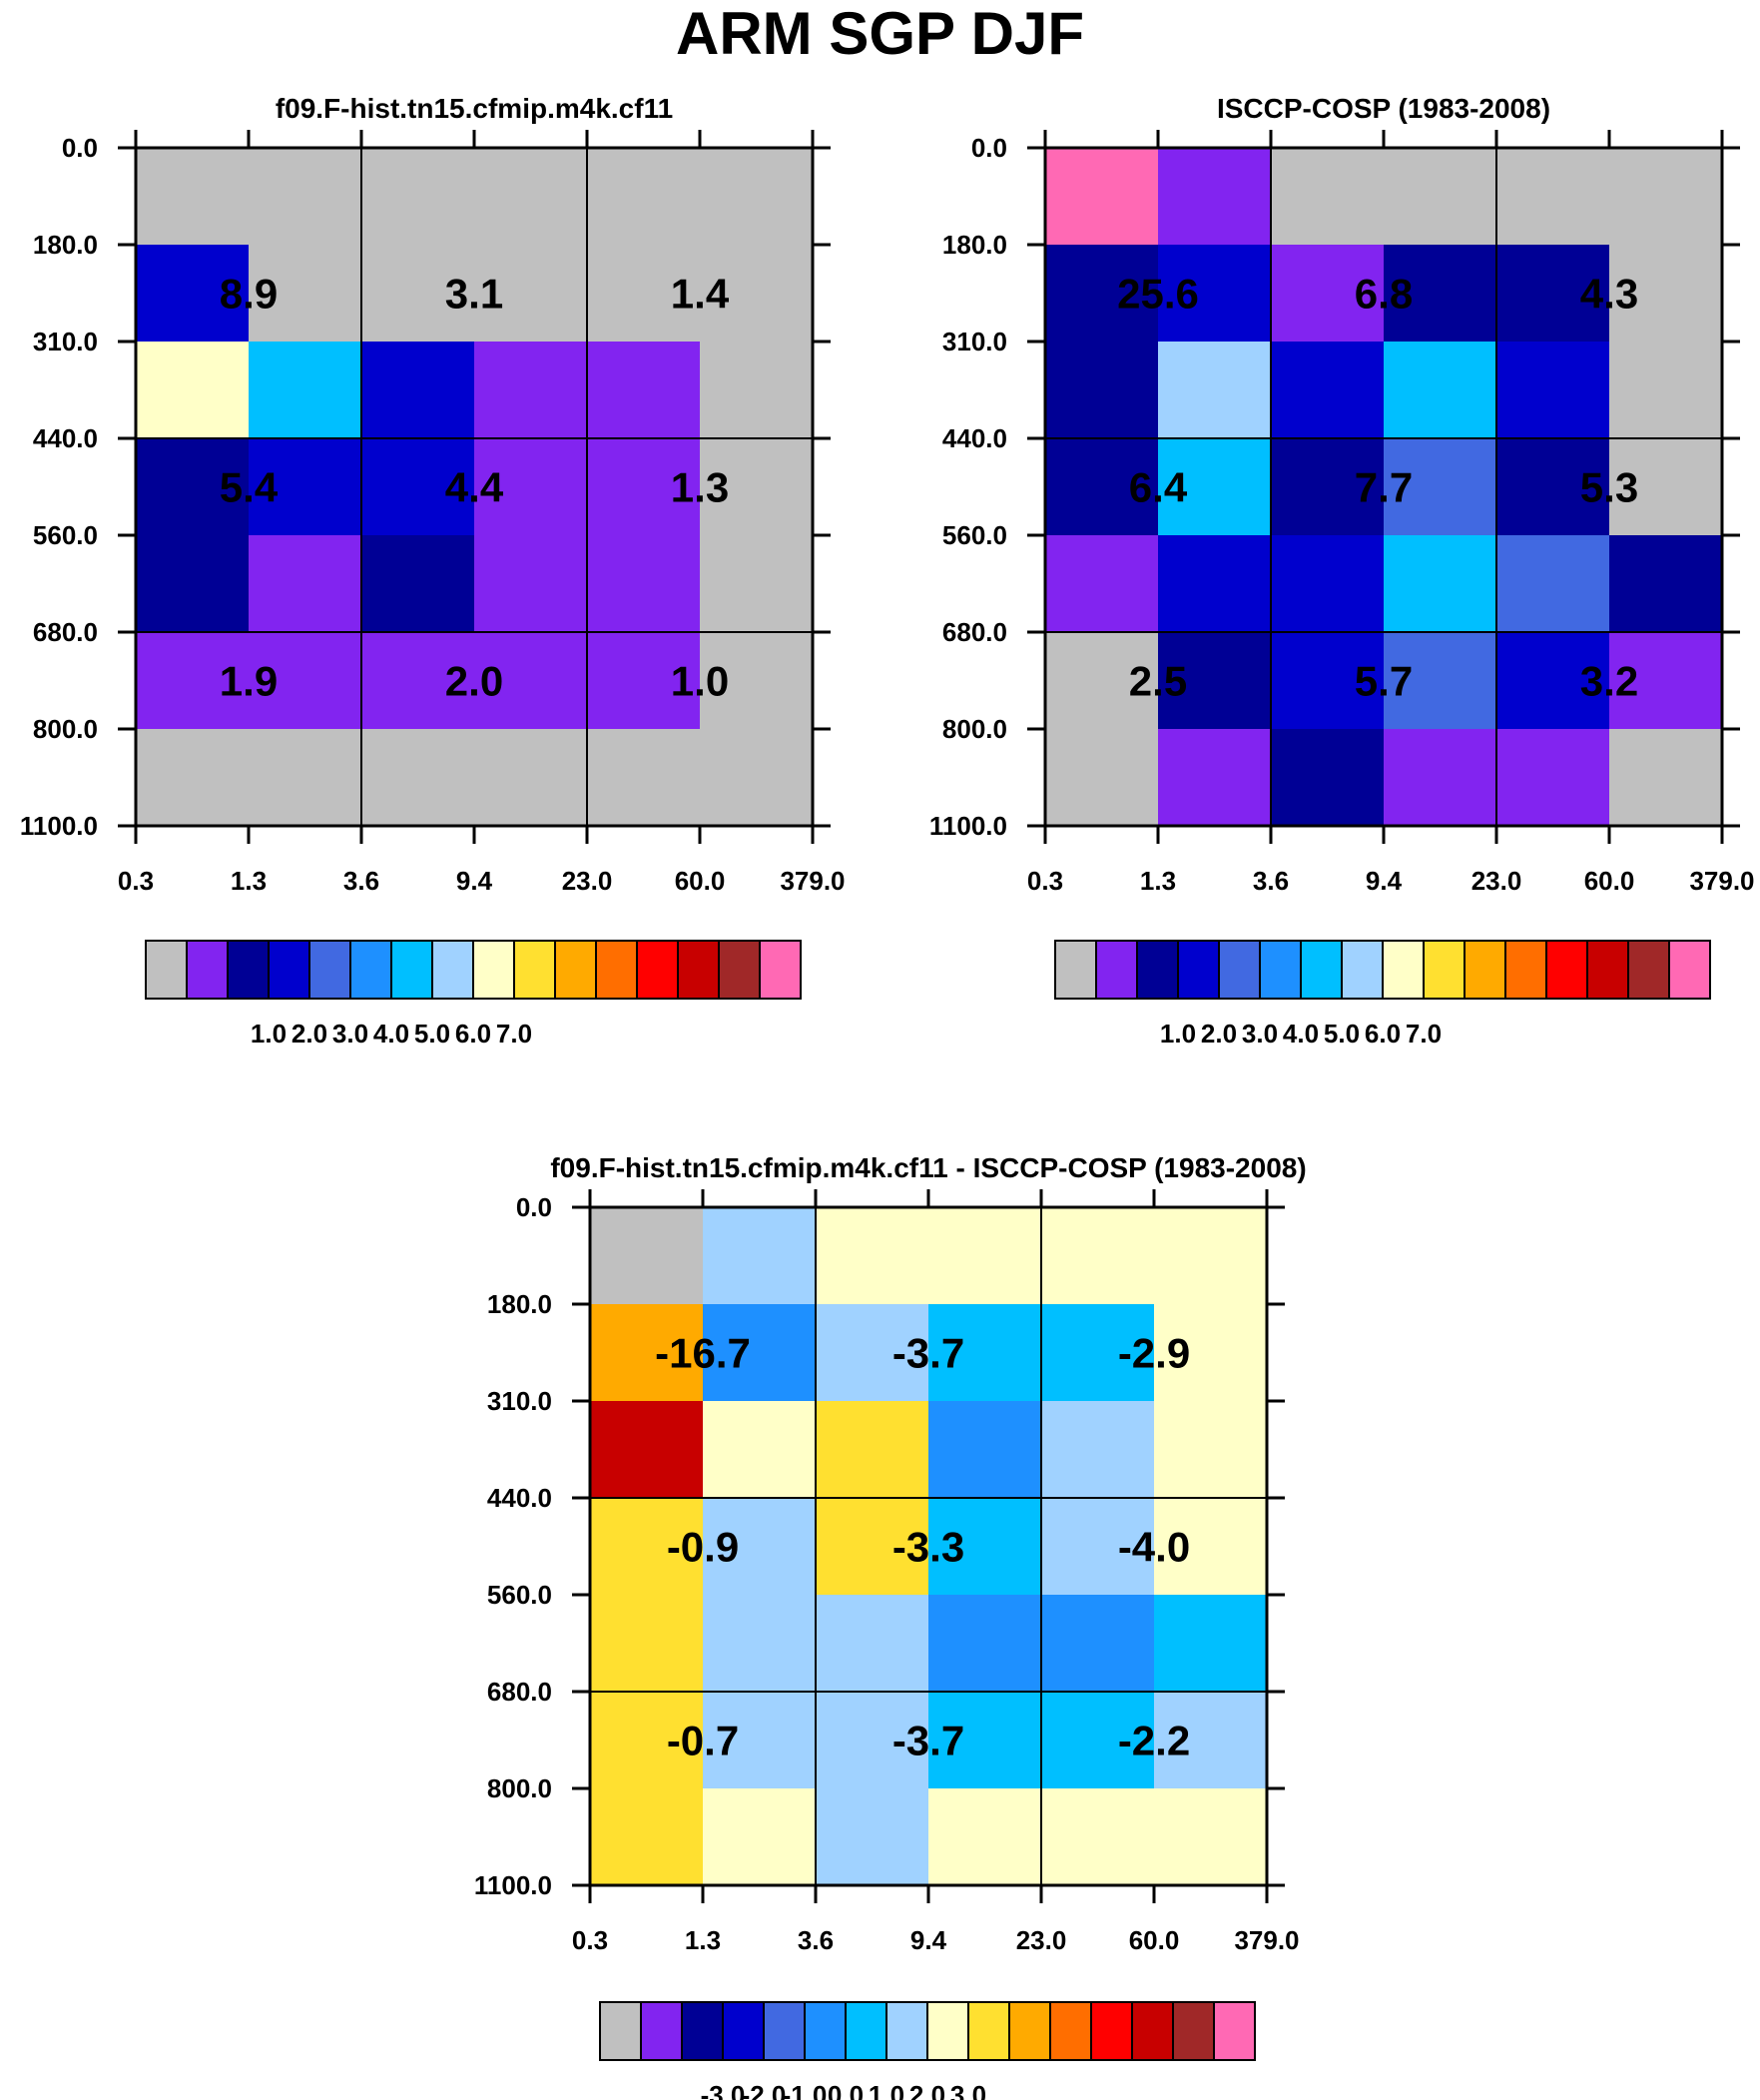 The width and height of the screenshot is (1760, 2100). What do you see at coordinates (1158, 681) in the screenshot?
I see `box-value-label: 2.5` at bounding box center [1158, 681].